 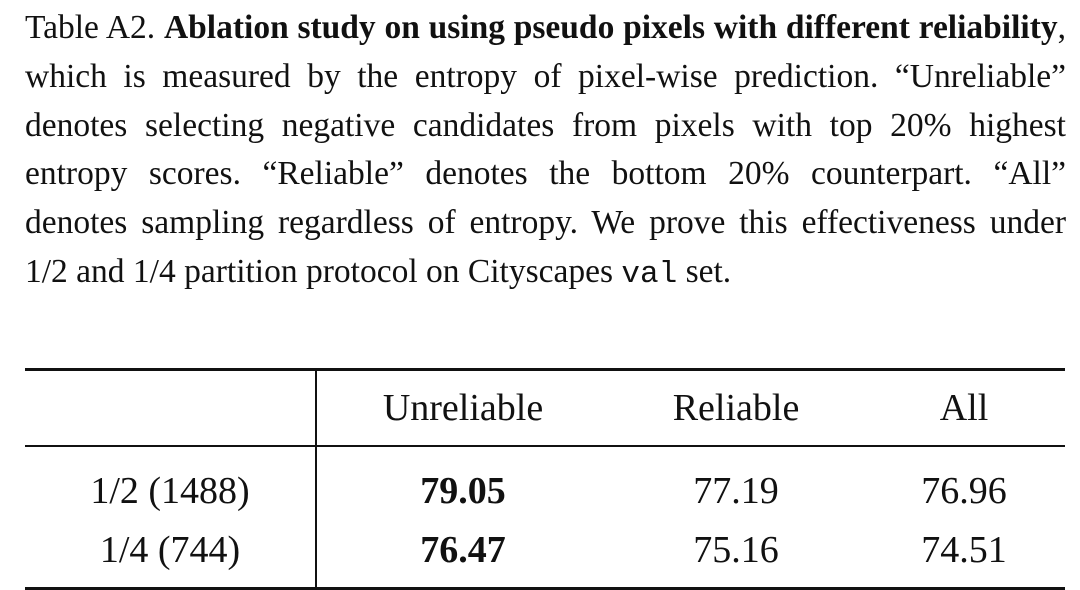 I want to click on cell: 76.96, so click(x=964, y=491).